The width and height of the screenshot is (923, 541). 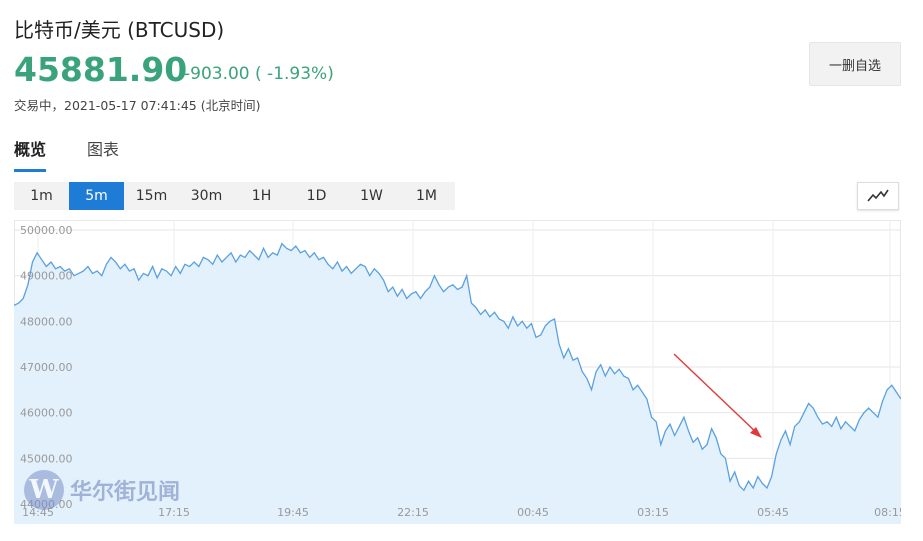 I want to click on price-change: -903.00 ( -1.93%), so click(x=259, y=74).